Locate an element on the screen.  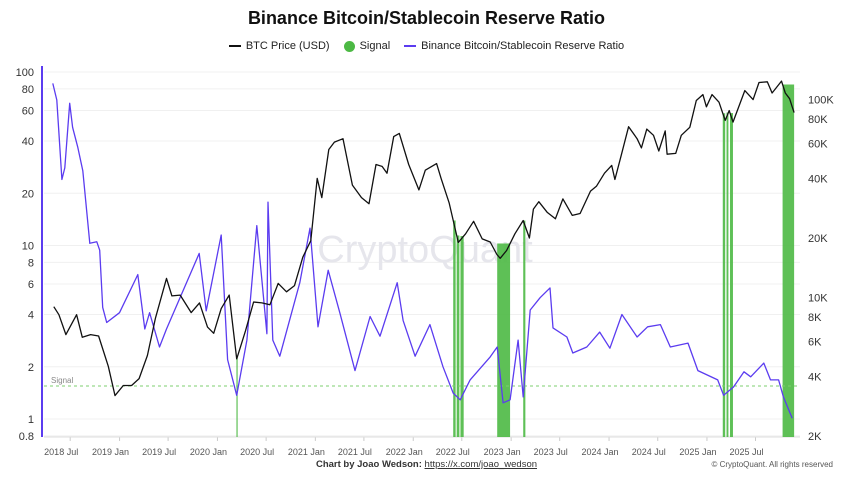
right-tick-label: 20K is located at coordinates (818, 239).